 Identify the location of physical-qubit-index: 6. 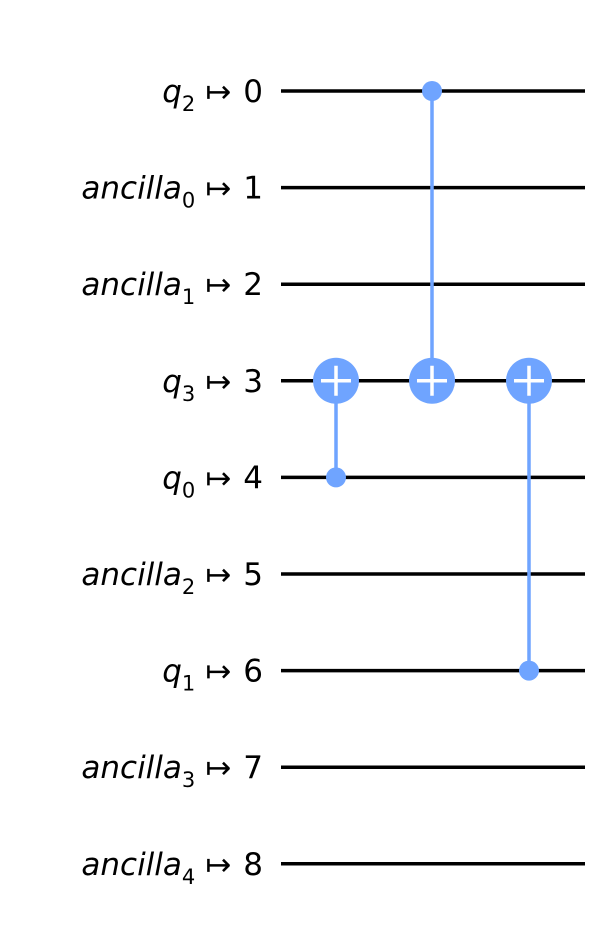
(253, 672).